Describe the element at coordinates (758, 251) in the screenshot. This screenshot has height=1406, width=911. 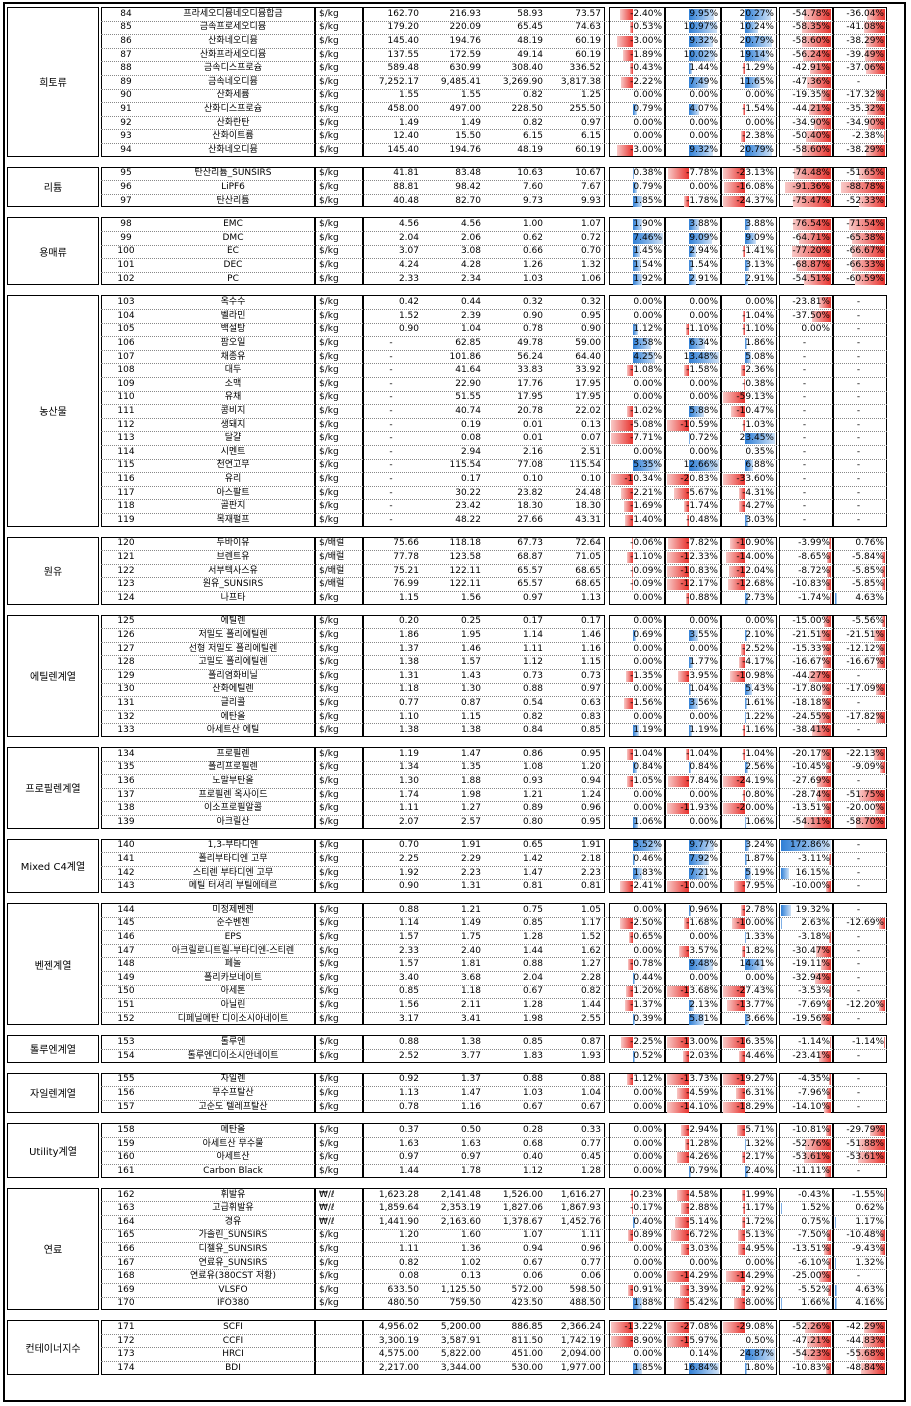
I see `change-value: -1.41%` at that location.